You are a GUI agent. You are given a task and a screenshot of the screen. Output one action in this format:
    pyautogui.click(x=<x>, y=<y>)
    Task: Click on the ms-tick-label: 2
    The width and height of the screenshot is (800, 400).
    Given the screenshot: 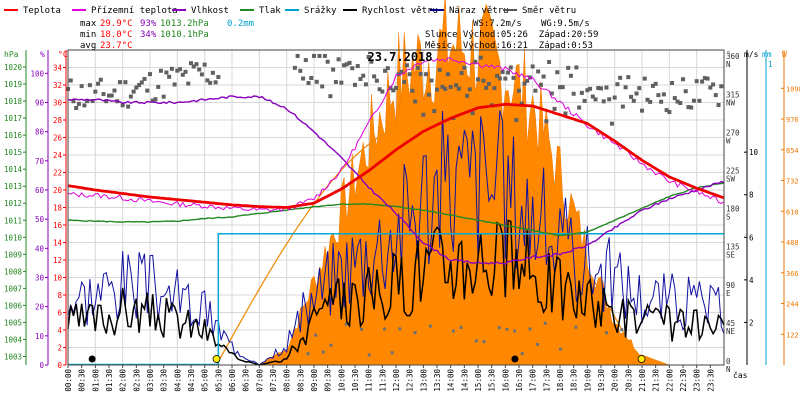 What is the action you would take?
    pyautogui.click(x=751, y=322)
    